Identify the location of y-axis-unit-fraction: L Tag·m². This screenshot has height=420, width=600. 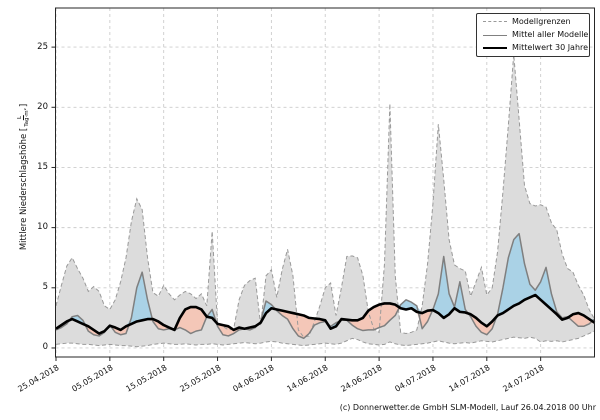
(24, 117).